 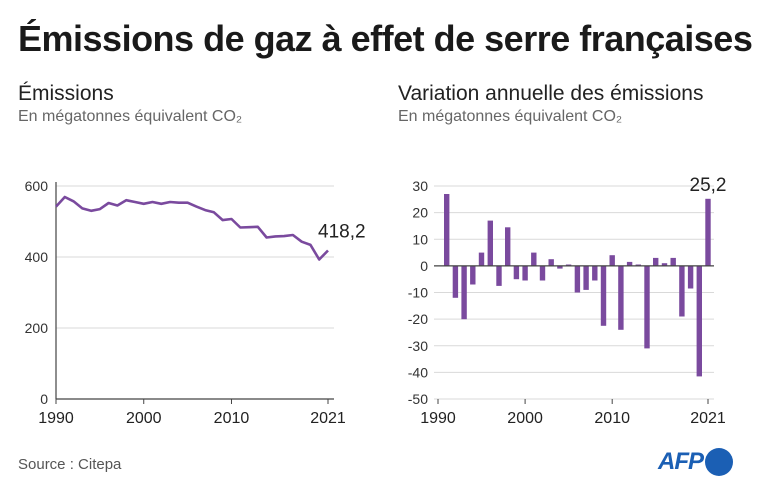 I want to click on bar-y-tick-label: -50, so click(x=418, y=399).